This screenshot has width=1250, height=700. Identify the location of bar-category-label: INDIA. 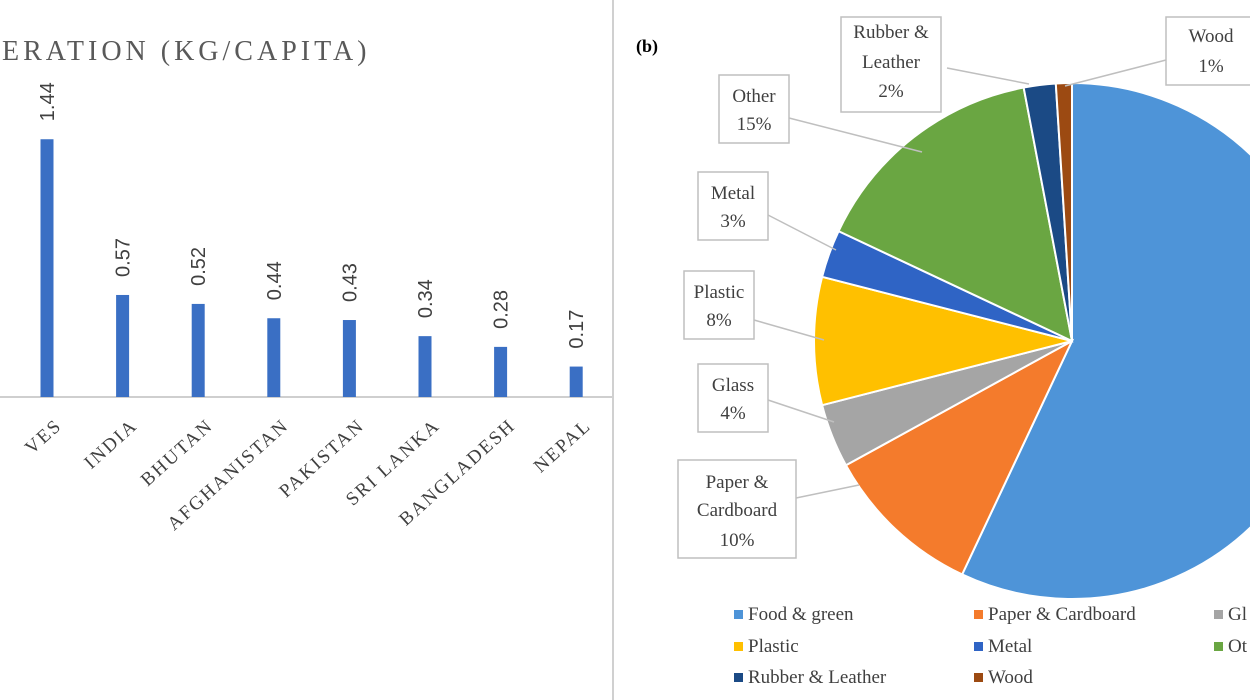
(110, 444).